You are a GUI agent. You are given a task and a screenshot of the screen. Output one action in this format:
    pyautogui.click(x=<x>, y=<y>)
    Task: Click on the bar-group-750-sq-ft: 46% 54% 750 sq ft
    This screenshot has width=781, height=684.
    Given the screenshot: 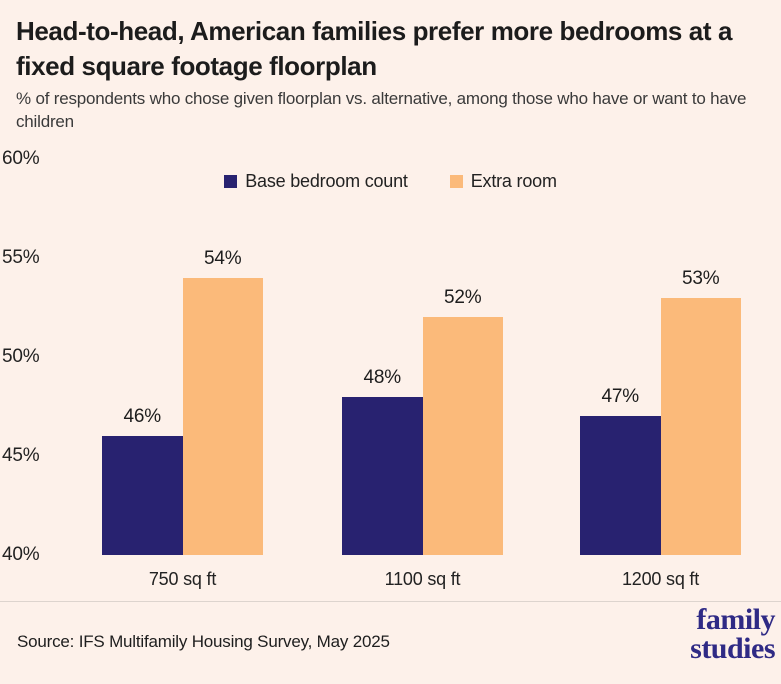 What is the action you would take?
    pyautogui.click(x=182, y=374)
    